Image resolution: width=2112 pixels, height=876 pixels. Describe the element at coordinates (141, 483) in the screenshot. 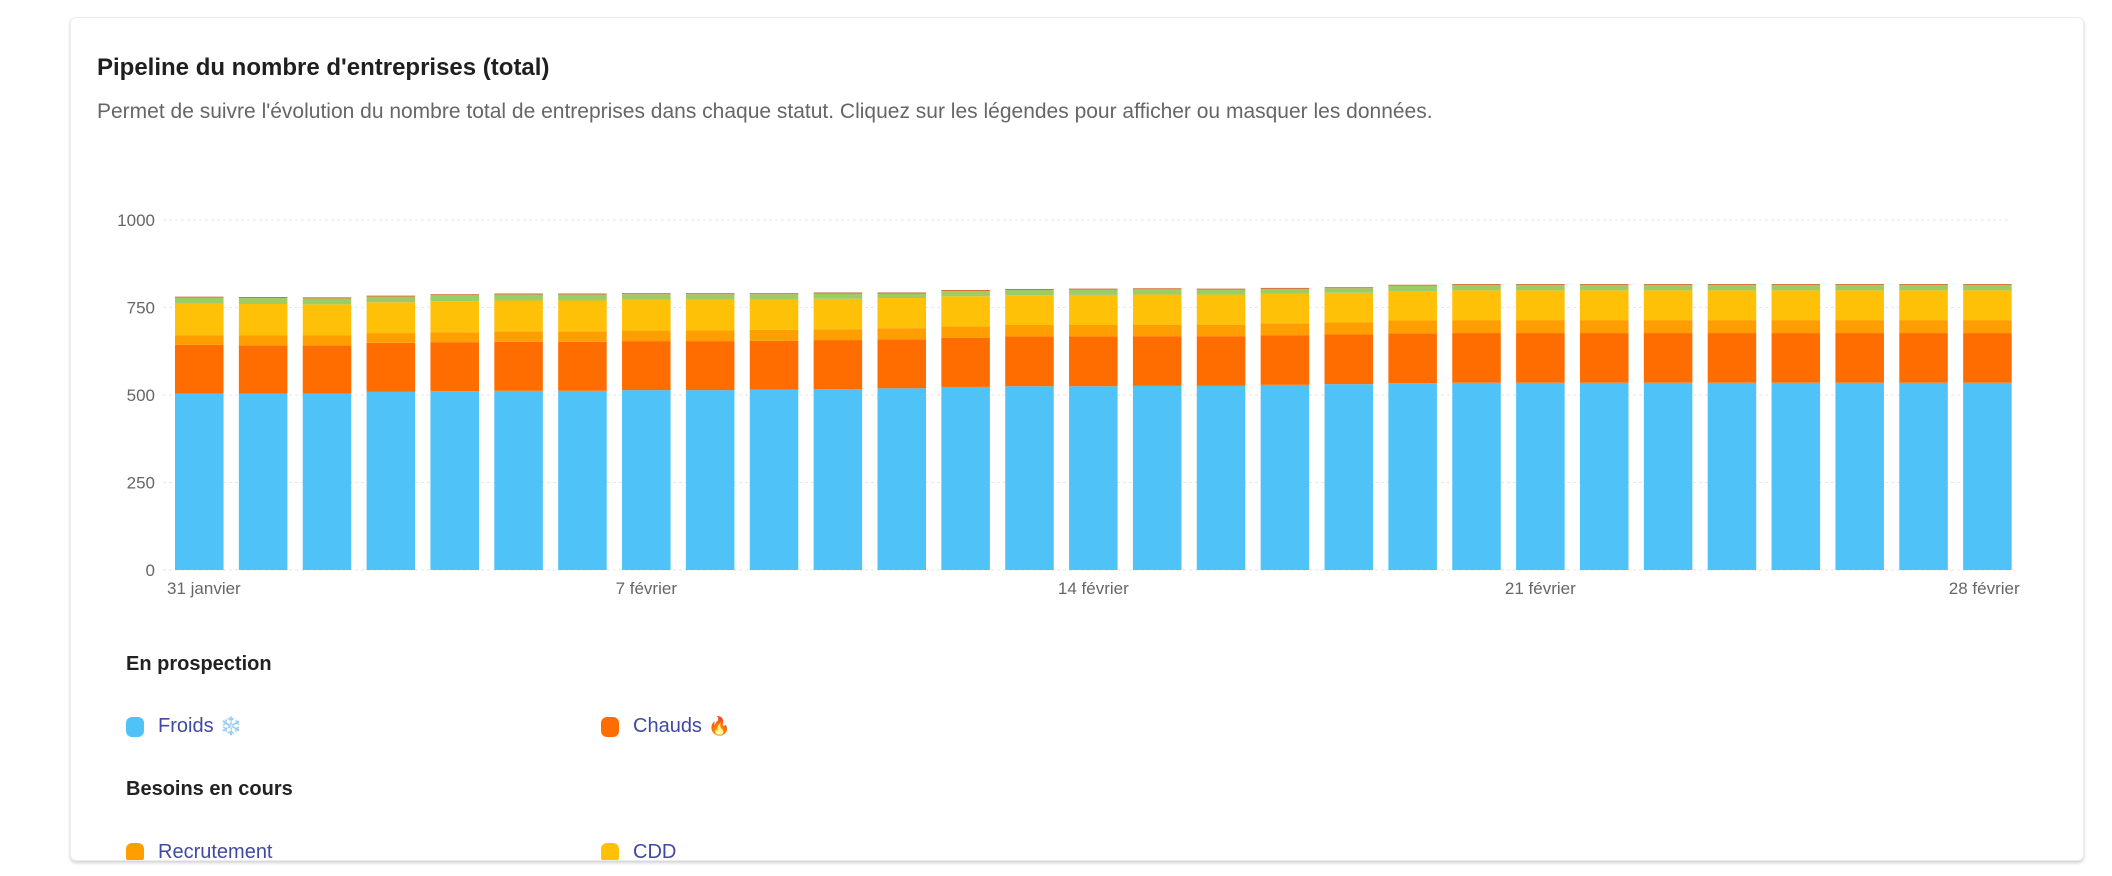

I see `y-tick-label: 250` at that location.